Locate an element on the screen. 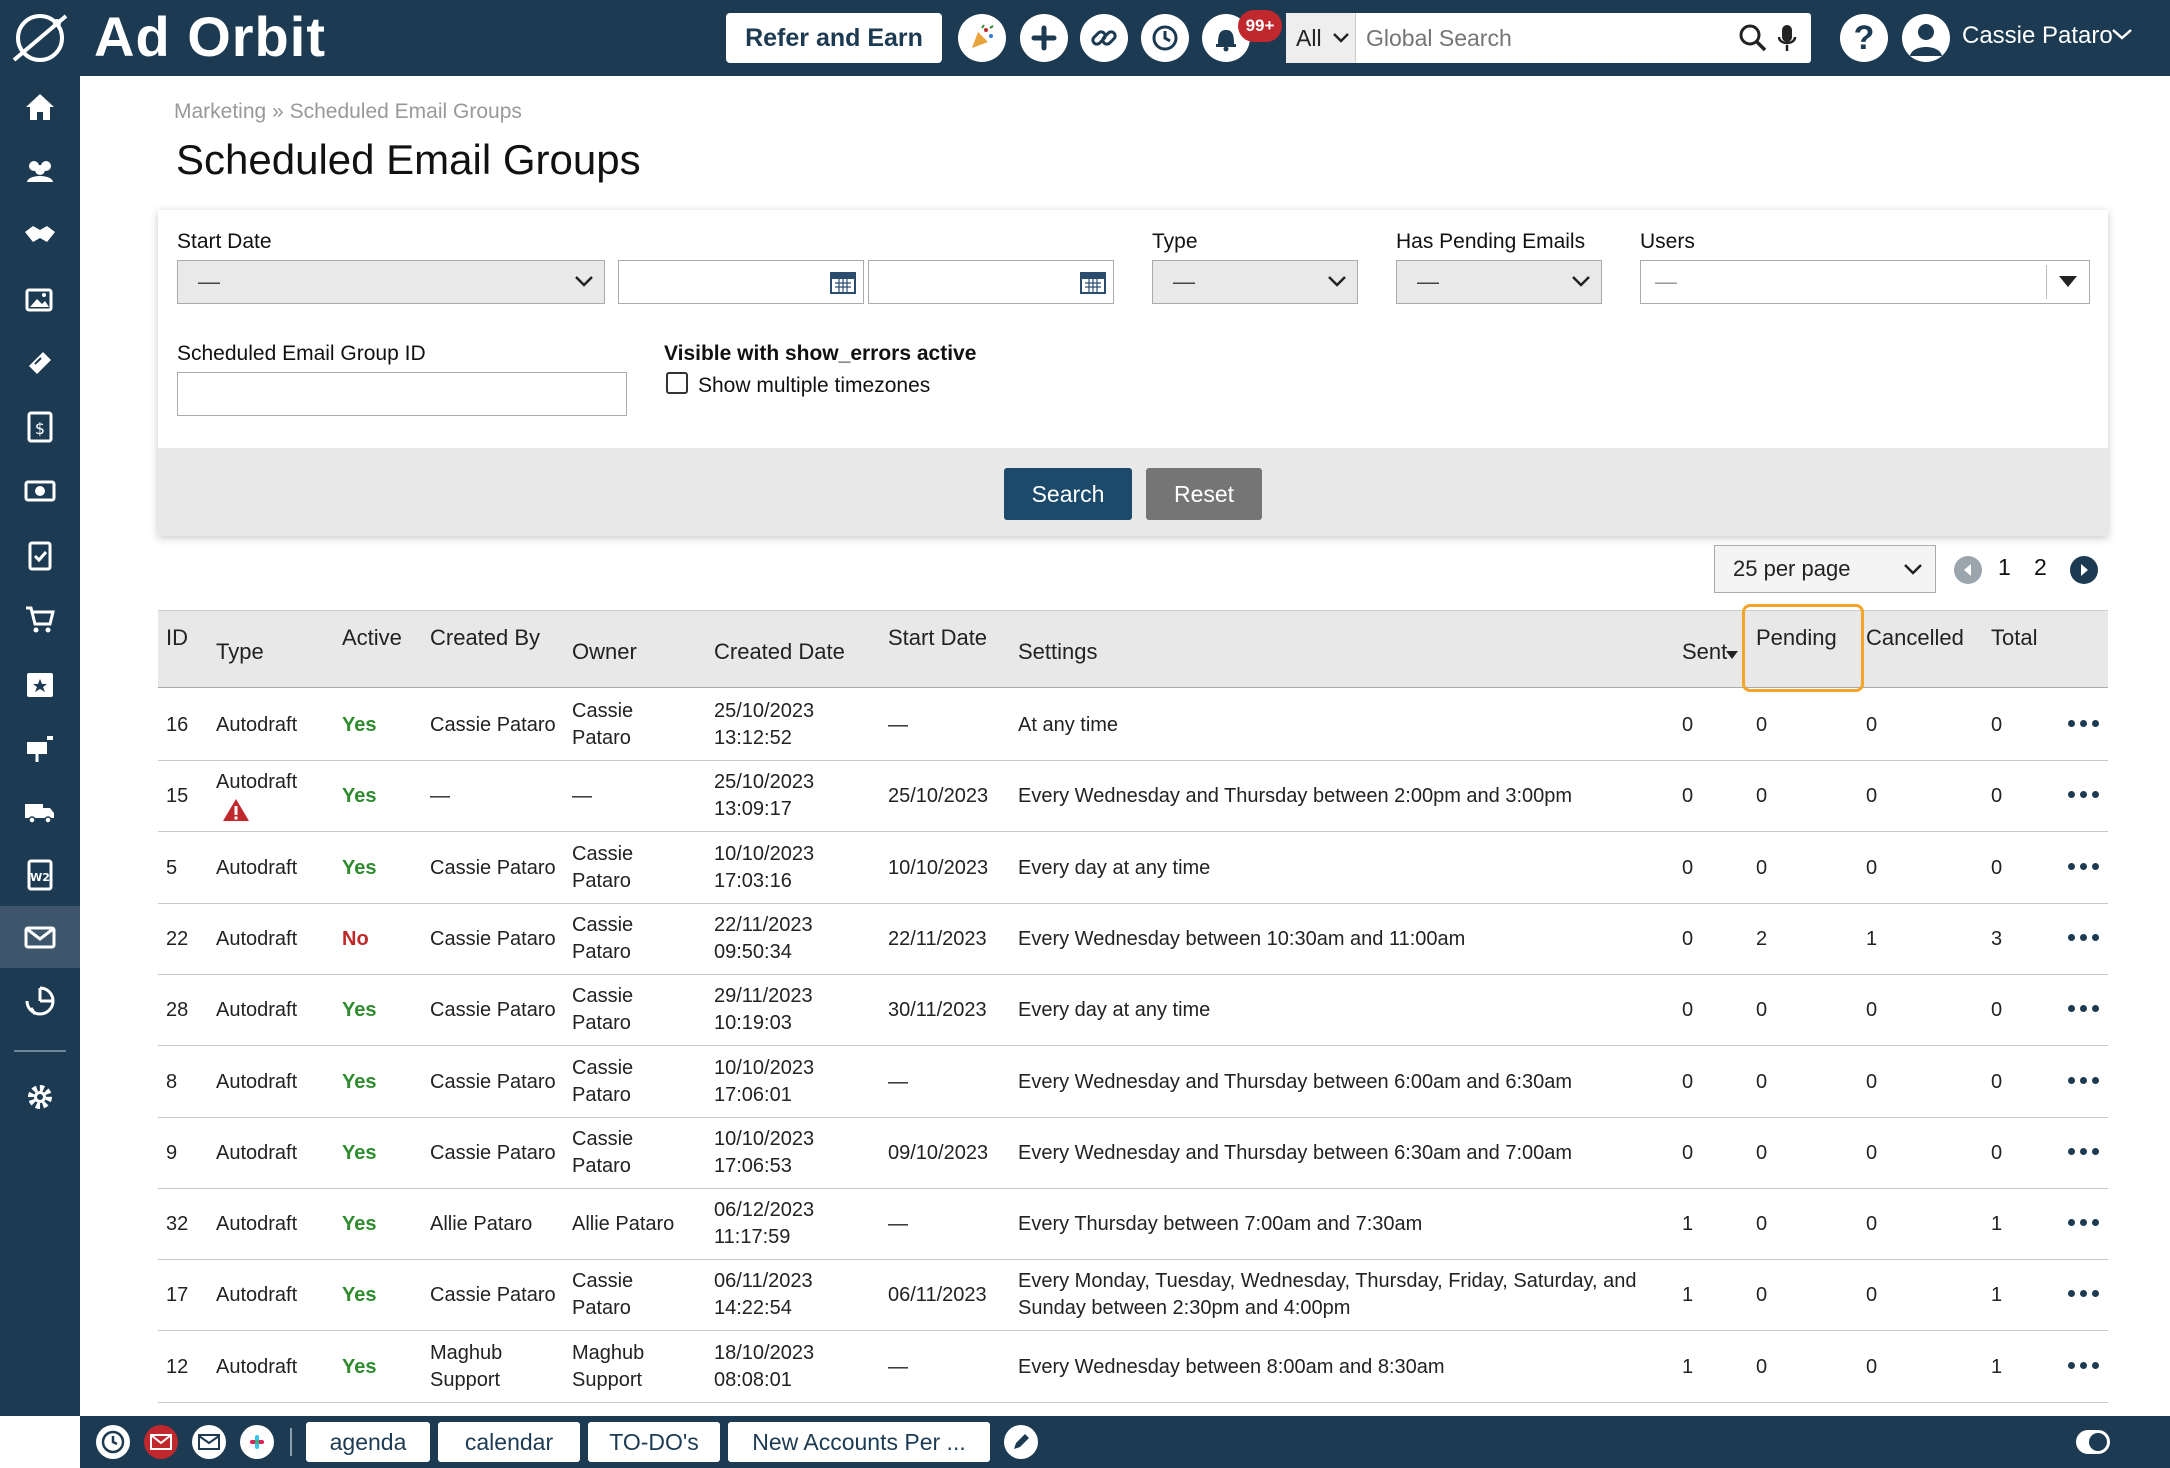 The height and width of the screenshot is (1468, 2170). previous-page-icon is located at coordinates (1968, 570).